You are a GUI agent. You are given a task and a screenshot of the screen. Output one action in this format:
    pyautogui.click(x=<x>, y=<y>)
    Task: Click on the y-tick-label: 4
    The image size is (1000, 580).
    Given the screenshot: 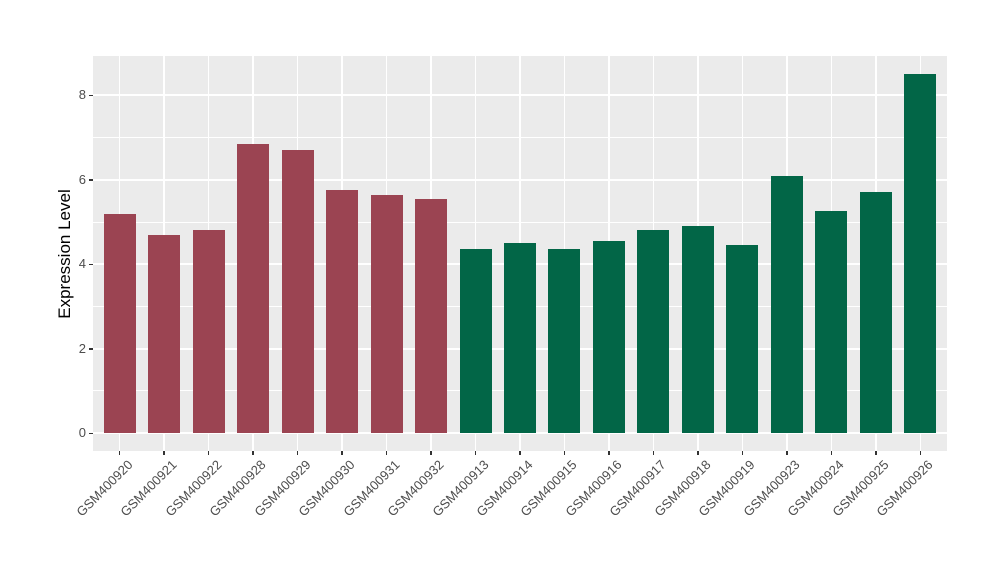 What is the action you would take?
    pyautogui.click(x=82, y=264)
    